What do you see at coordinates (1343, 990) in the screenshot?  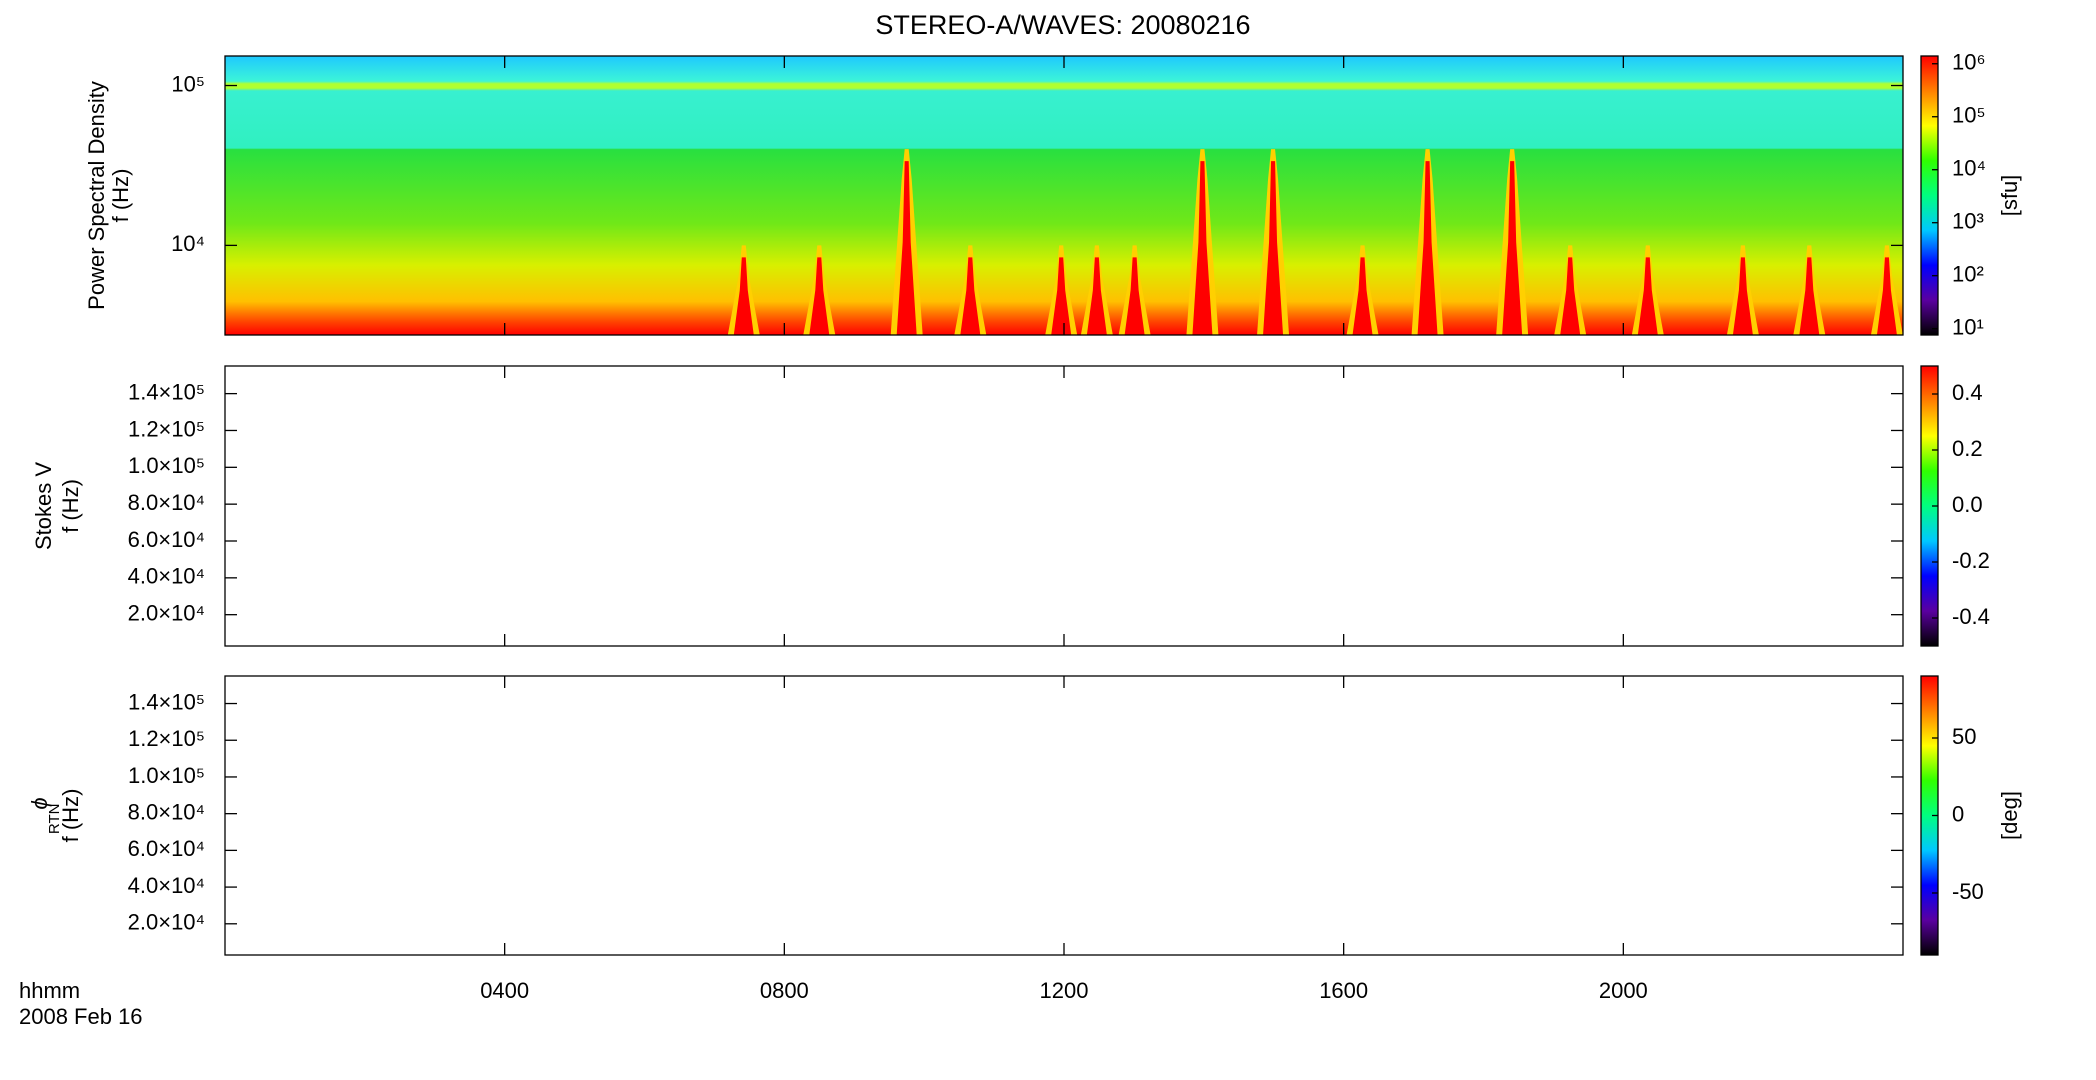 I see `x-tick-label: 1600` at bounding box center [1343, 990].